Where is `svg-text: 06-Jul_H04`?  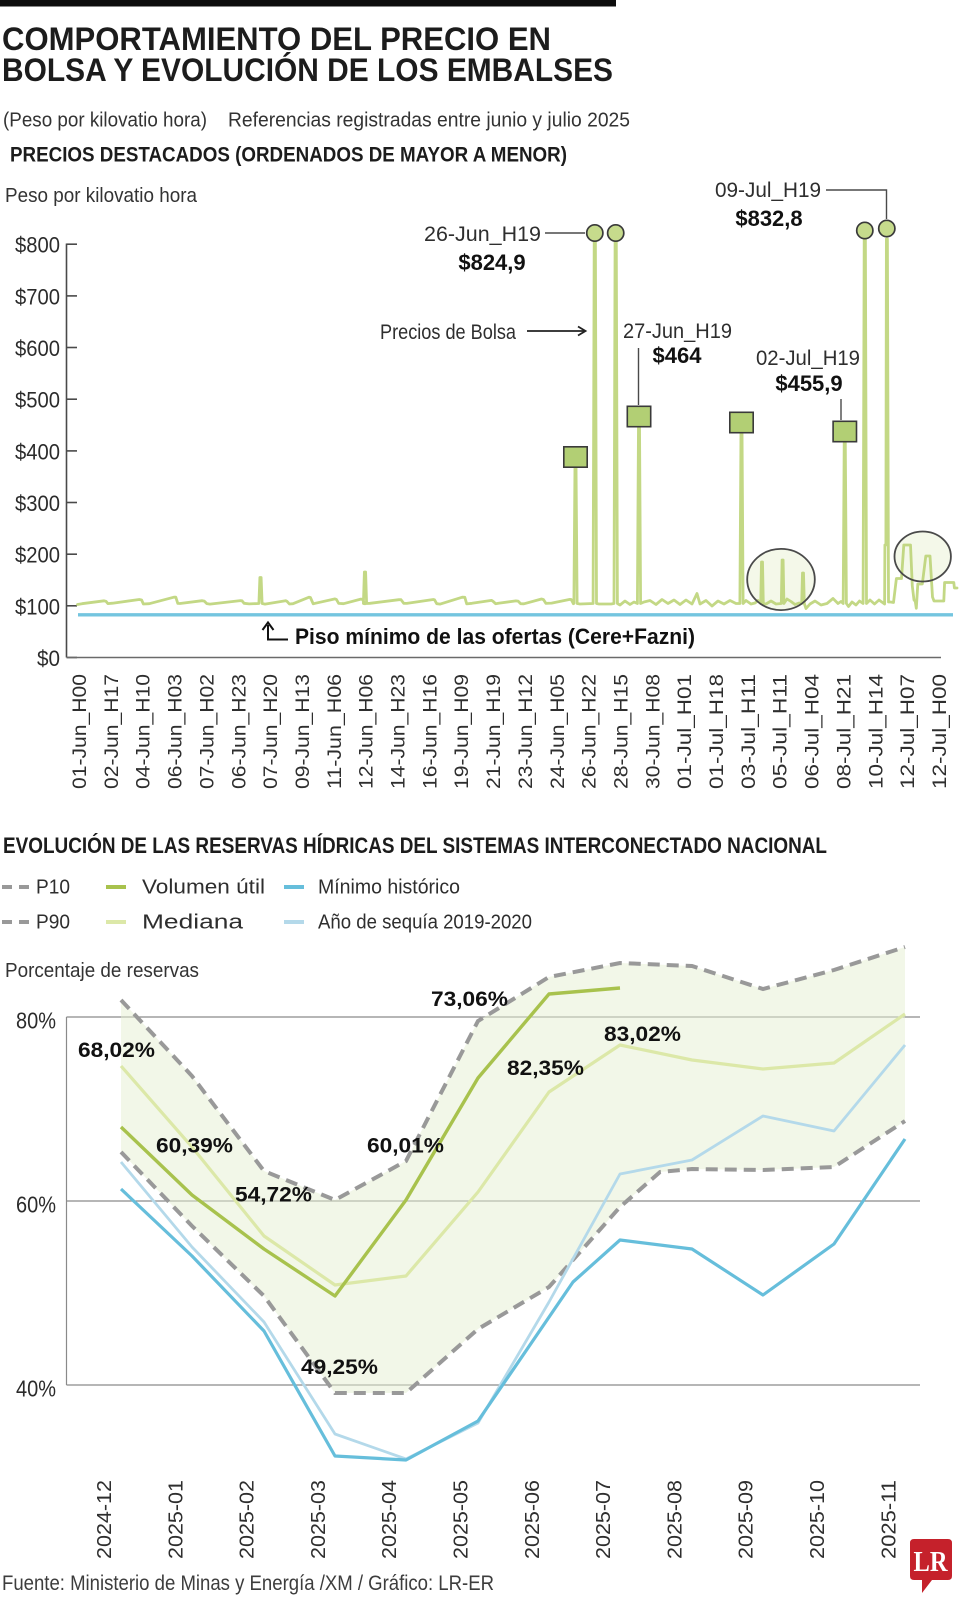
svg-text: 06-Jul_H04 is located at coordinates (813, 731).